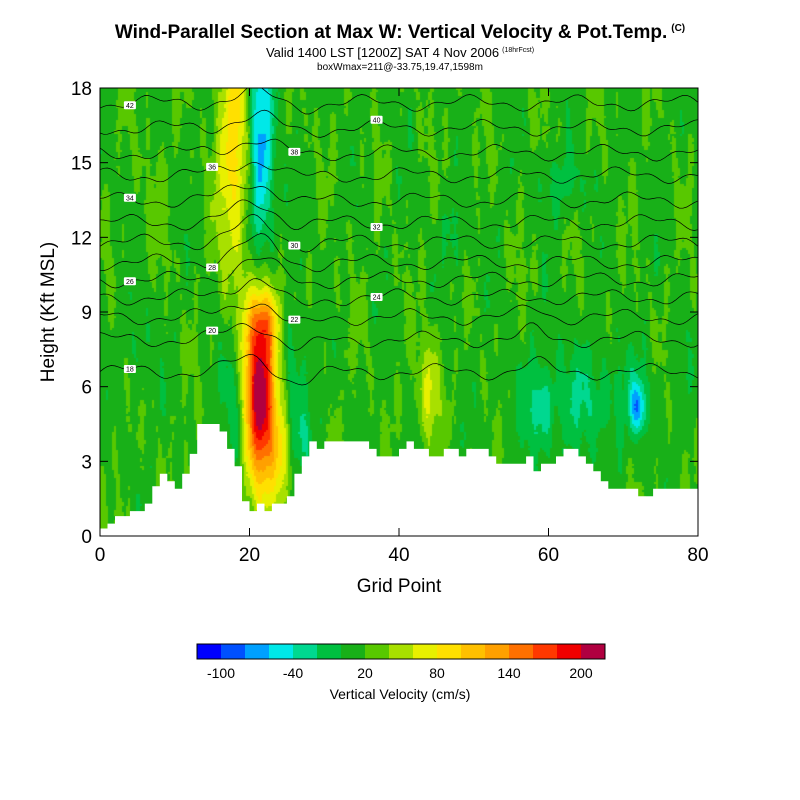 The height and width of the screenshot is (800, 800). I want to click on theta-contour-label: 20, so click(212, 330).